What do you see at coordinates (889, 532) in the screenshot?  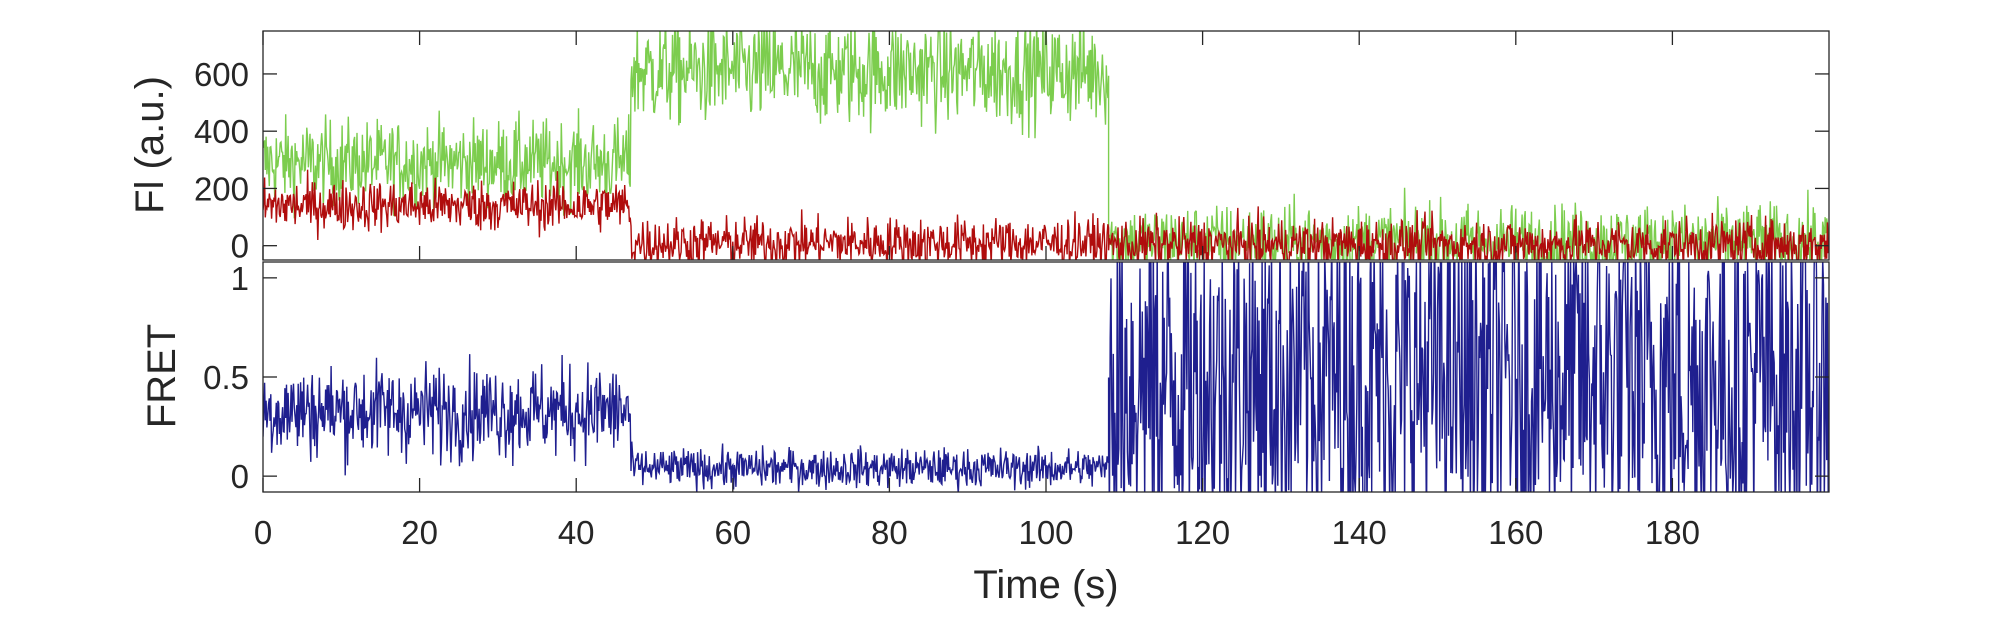 I see `x-tick-label: 80` at bounding box center [889, 532].